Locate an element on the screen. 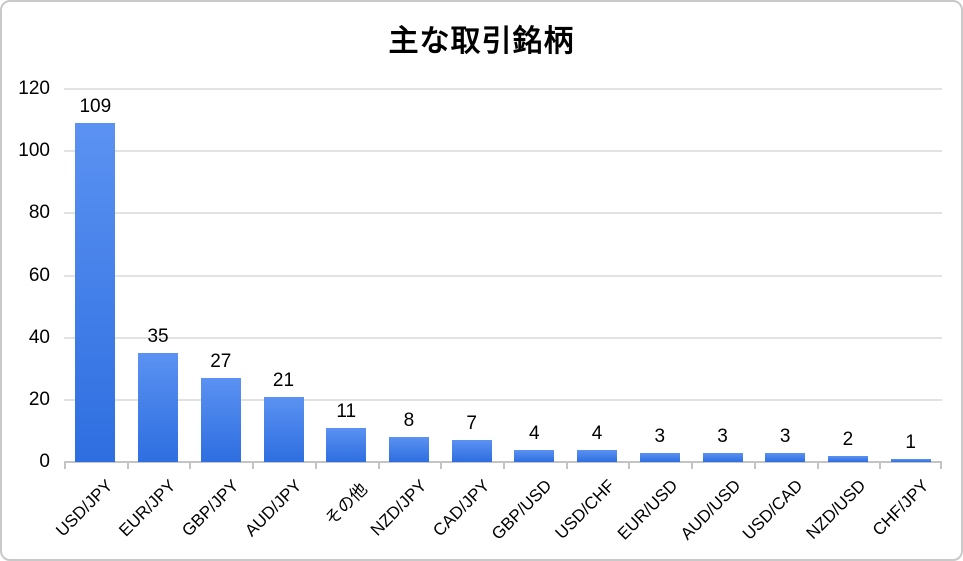 This screenshot has height=561, width=963. x-axis-category-label: EUR/JPY is located at coordinates (147, 508).